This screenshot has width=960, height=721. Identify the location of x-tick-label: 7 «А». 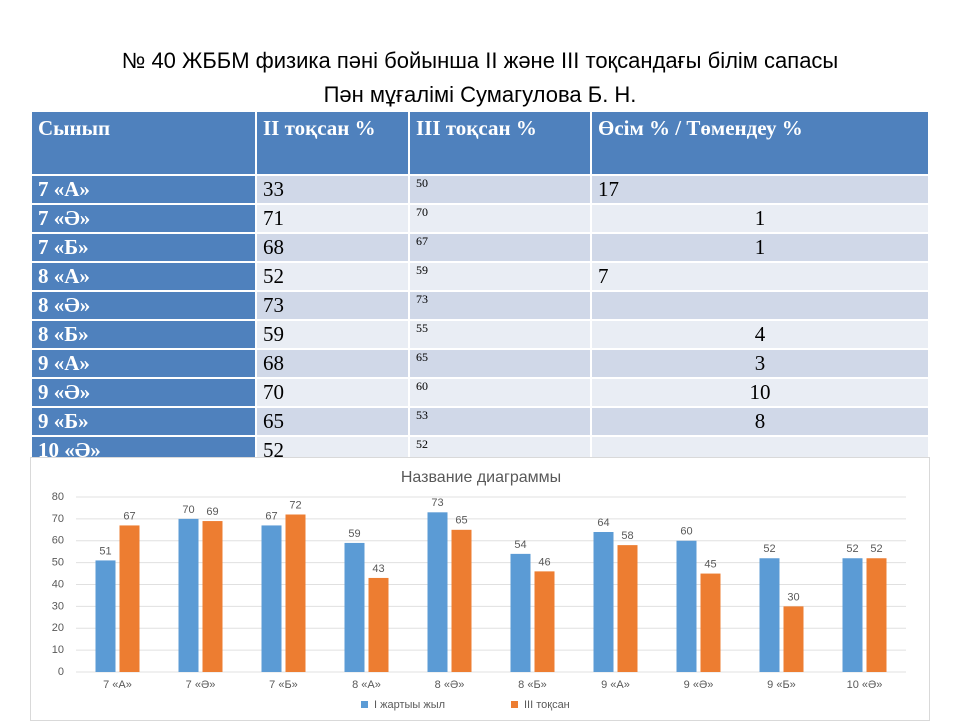
(117, 685).